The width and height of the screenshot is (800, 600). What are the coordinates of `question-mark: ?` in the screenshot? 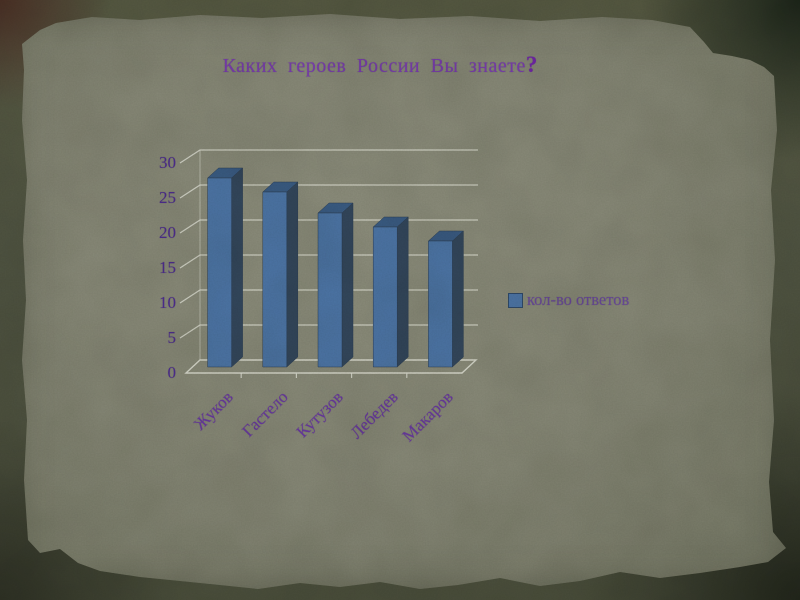 It's located at (531, 64).